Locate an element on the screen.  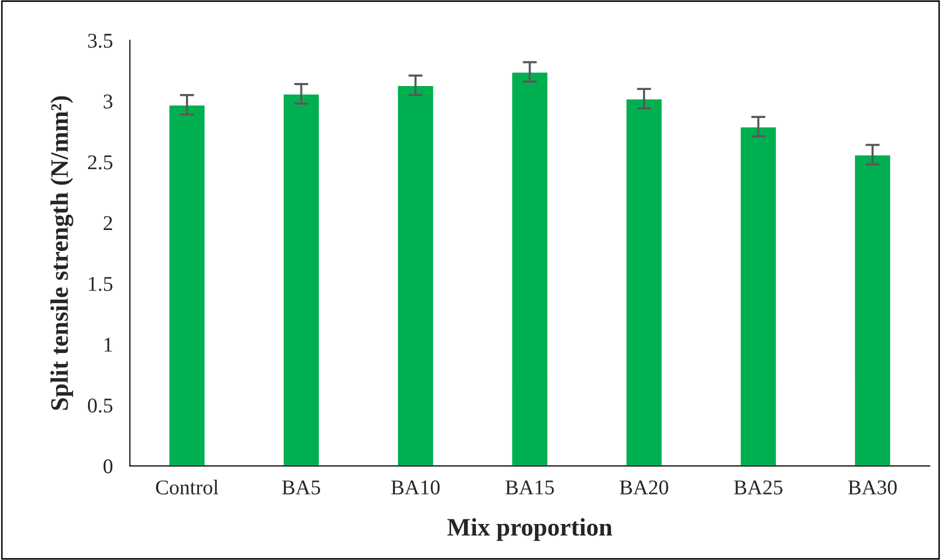
y-tick-label: 0.5 is located at coordinates (100, 405).